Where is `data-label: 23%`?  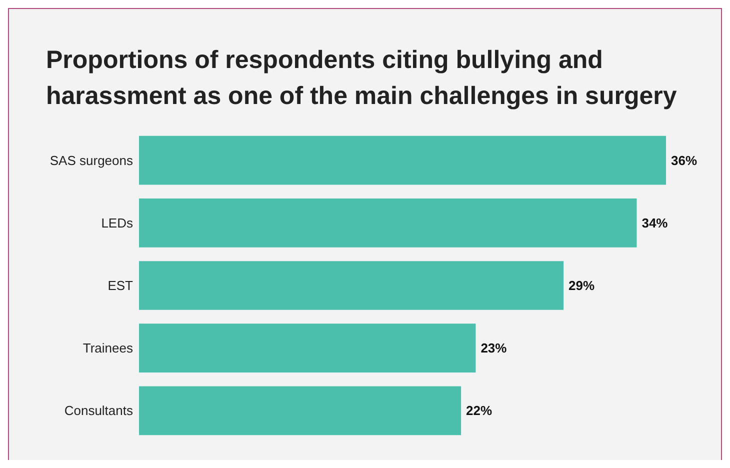
data-label: 23% is located at coordinates (494, 348).